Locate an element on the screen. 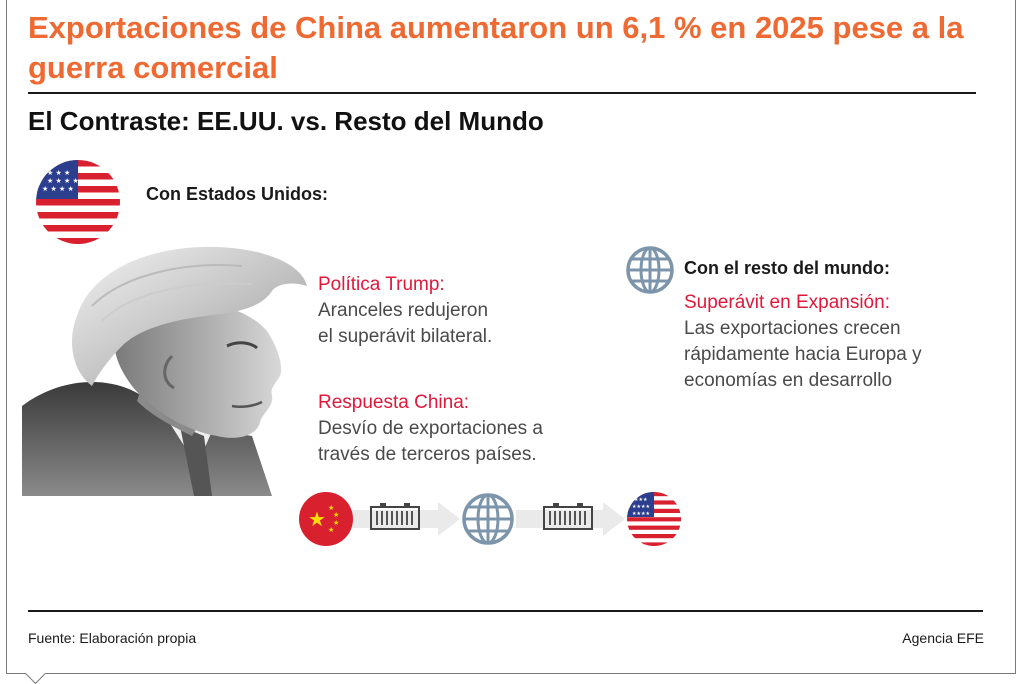 The image size is (1024, 684). globe-icon is located at coordinates (650, 270).